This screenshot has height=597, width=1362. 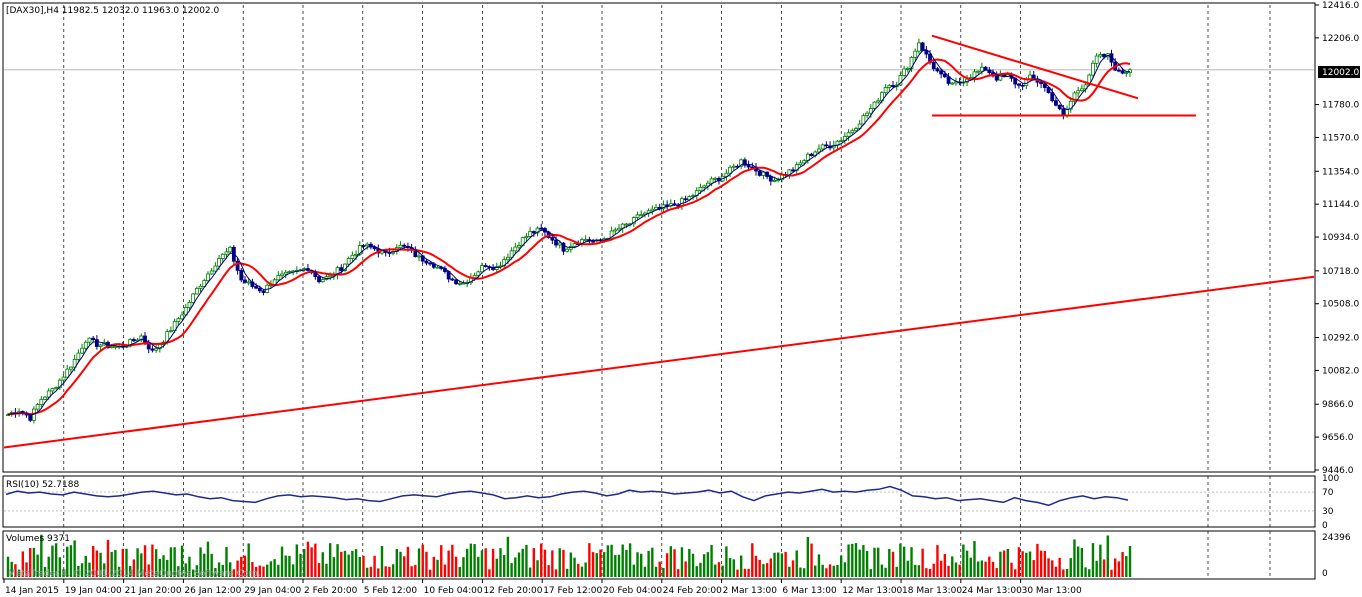 What do you see at coordinates (1340, 339) in the screenshot?
I see `price-tick-label: 10292.0` at bounding box center [1340, 339].